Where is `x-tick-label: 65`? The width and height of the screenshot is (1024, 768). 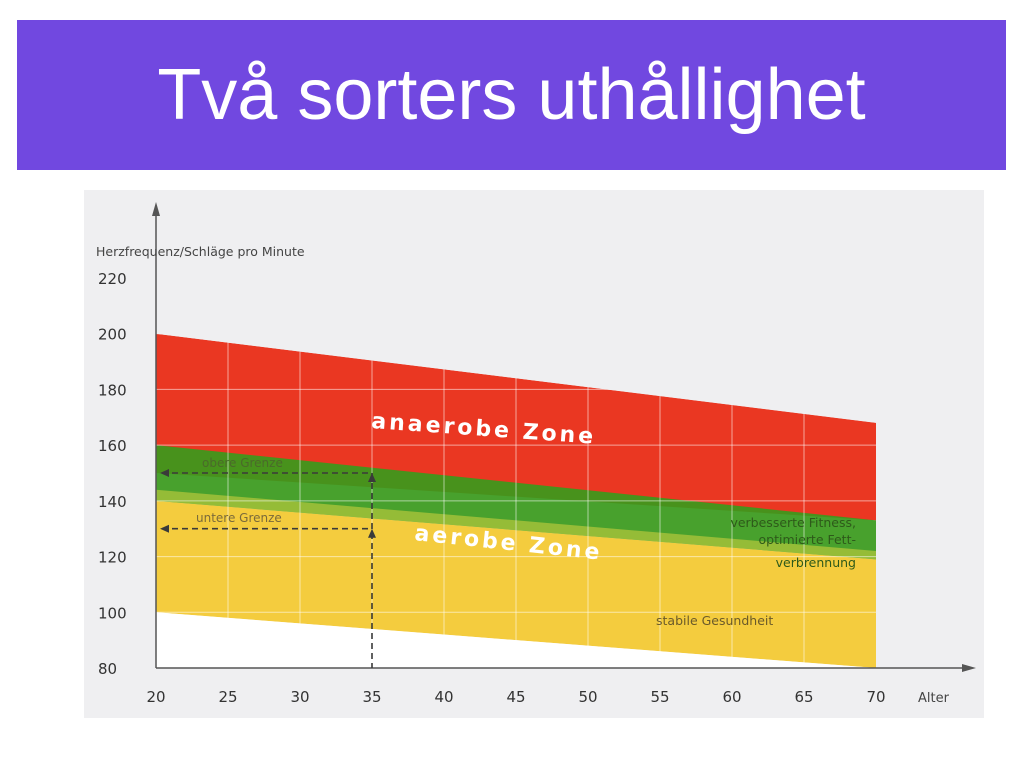 x-tick-label: 65 is located at coordinates (803, 697).